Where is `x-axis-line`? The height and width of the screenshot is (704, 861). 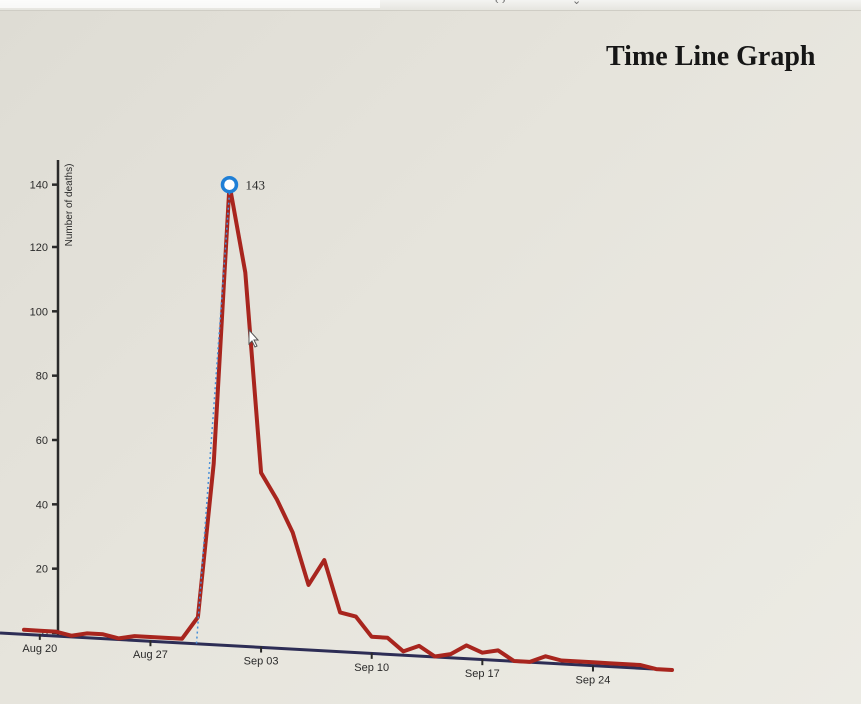
x-axis-line is located at coordinates (336, 651).